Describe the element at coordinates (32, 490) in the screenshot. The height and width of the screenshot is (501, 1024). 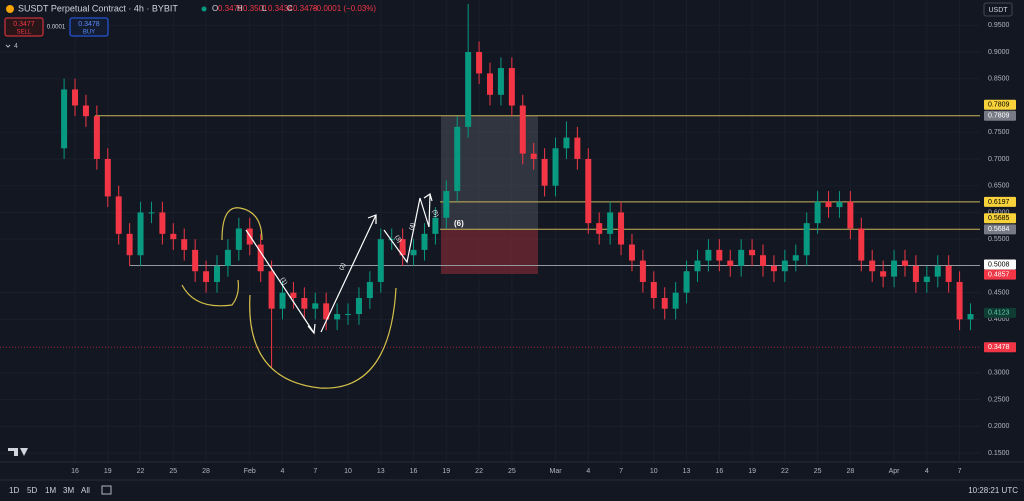
I see `timeframe-button: 5D` at that location.